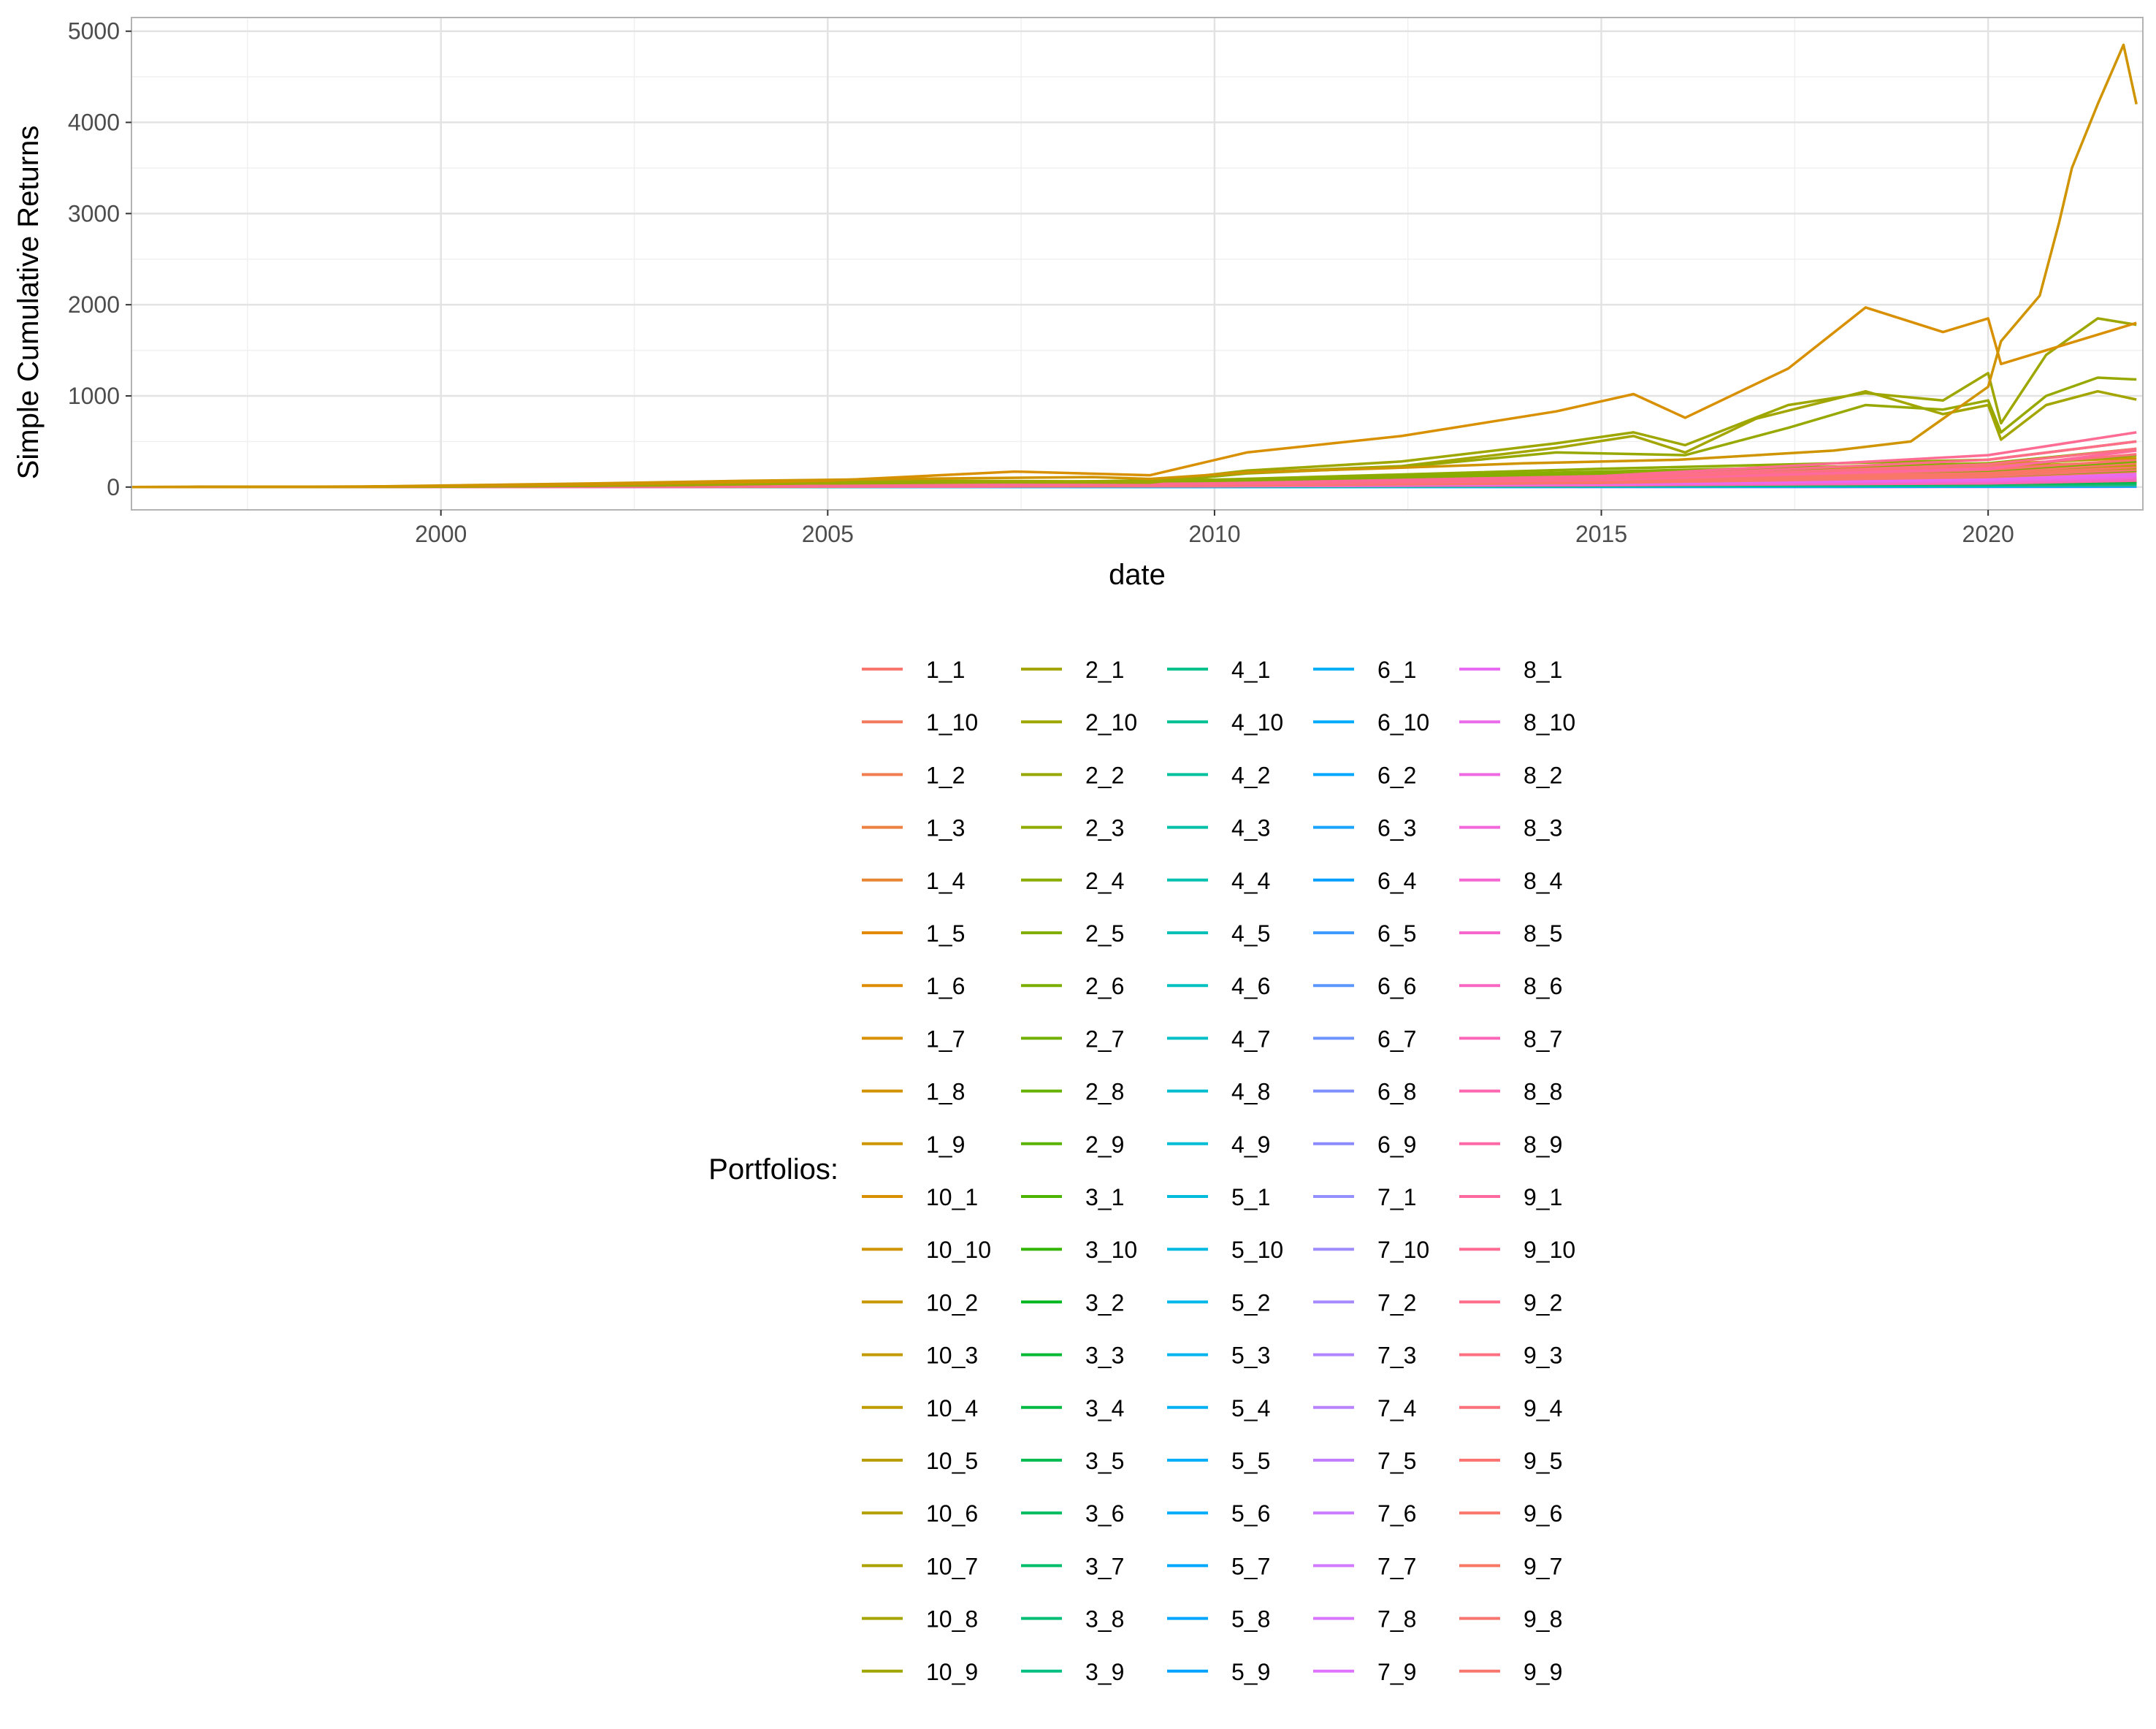 This screenshot has height=1729, width=2156. I want to click on x-tick-label: 2010, so click(1214, 534).